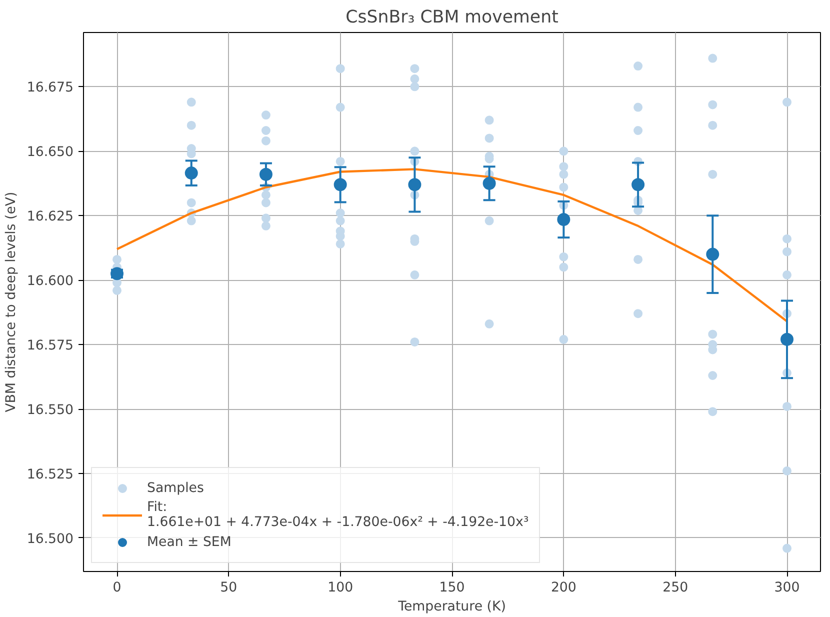 Image resolution: width=830 pixels, height=617 pixels. What do you see at coordinates (50, 152) in the screenshot?
I see `y-tick-label: 16.650` at bounding box center [50, 152].